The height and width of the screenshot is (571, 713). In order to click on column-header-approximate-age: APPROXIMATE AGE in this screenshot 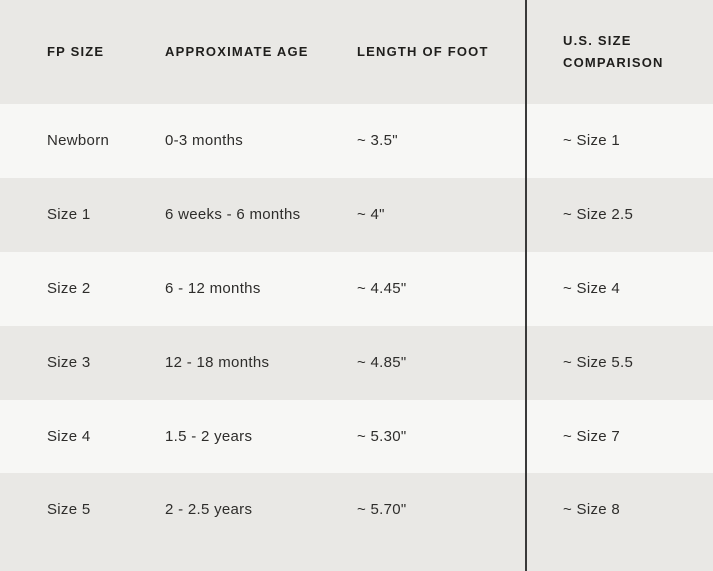, I will do `click(237, 51)`.